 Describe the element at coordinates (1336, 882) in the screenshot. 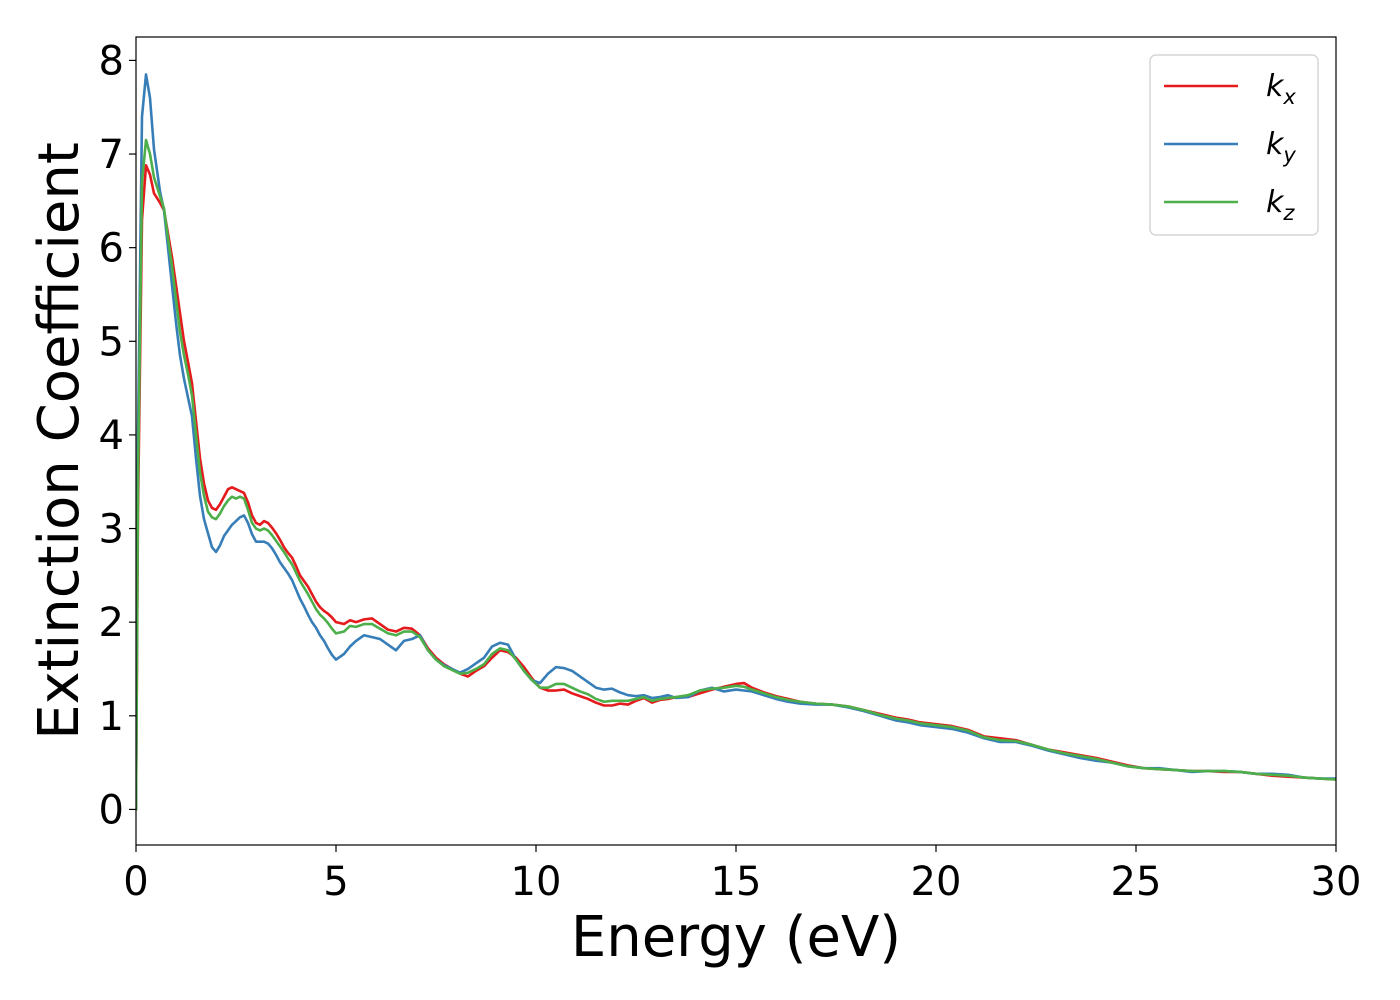

I see `x-tick-label: 30` at that location.